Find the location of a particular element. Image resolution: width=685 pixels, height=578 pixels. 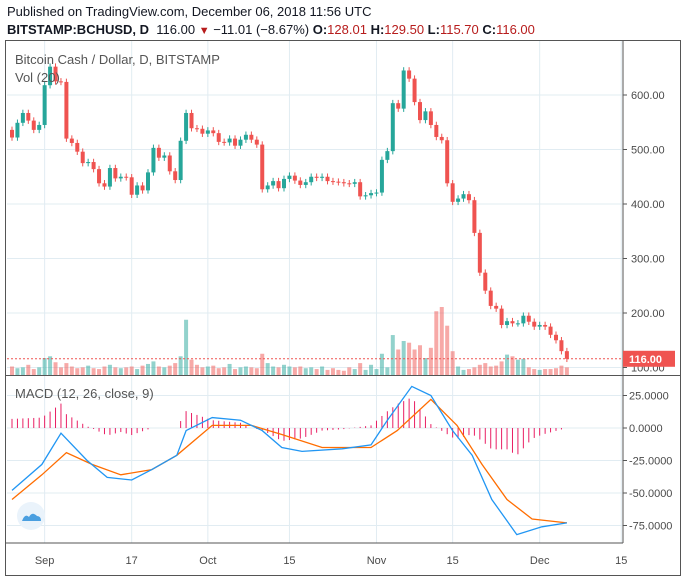

price-tick-label: 600.00 is located at coordinates (648, 96).